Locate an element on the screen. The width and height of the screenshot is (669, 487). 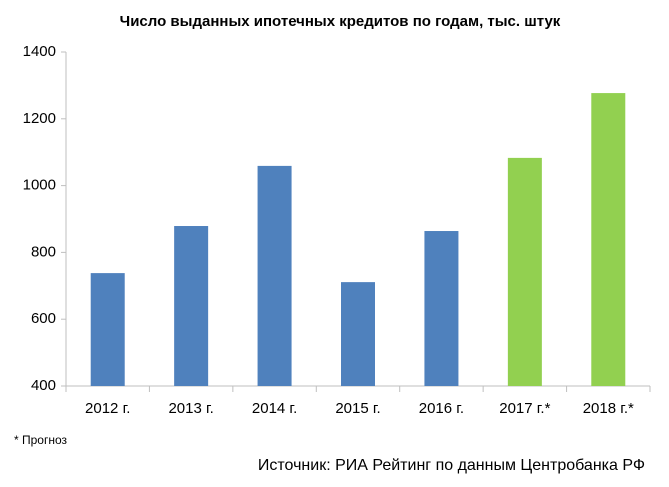
x-tick-label: 2014 г. is located at coordinates (274, 408).